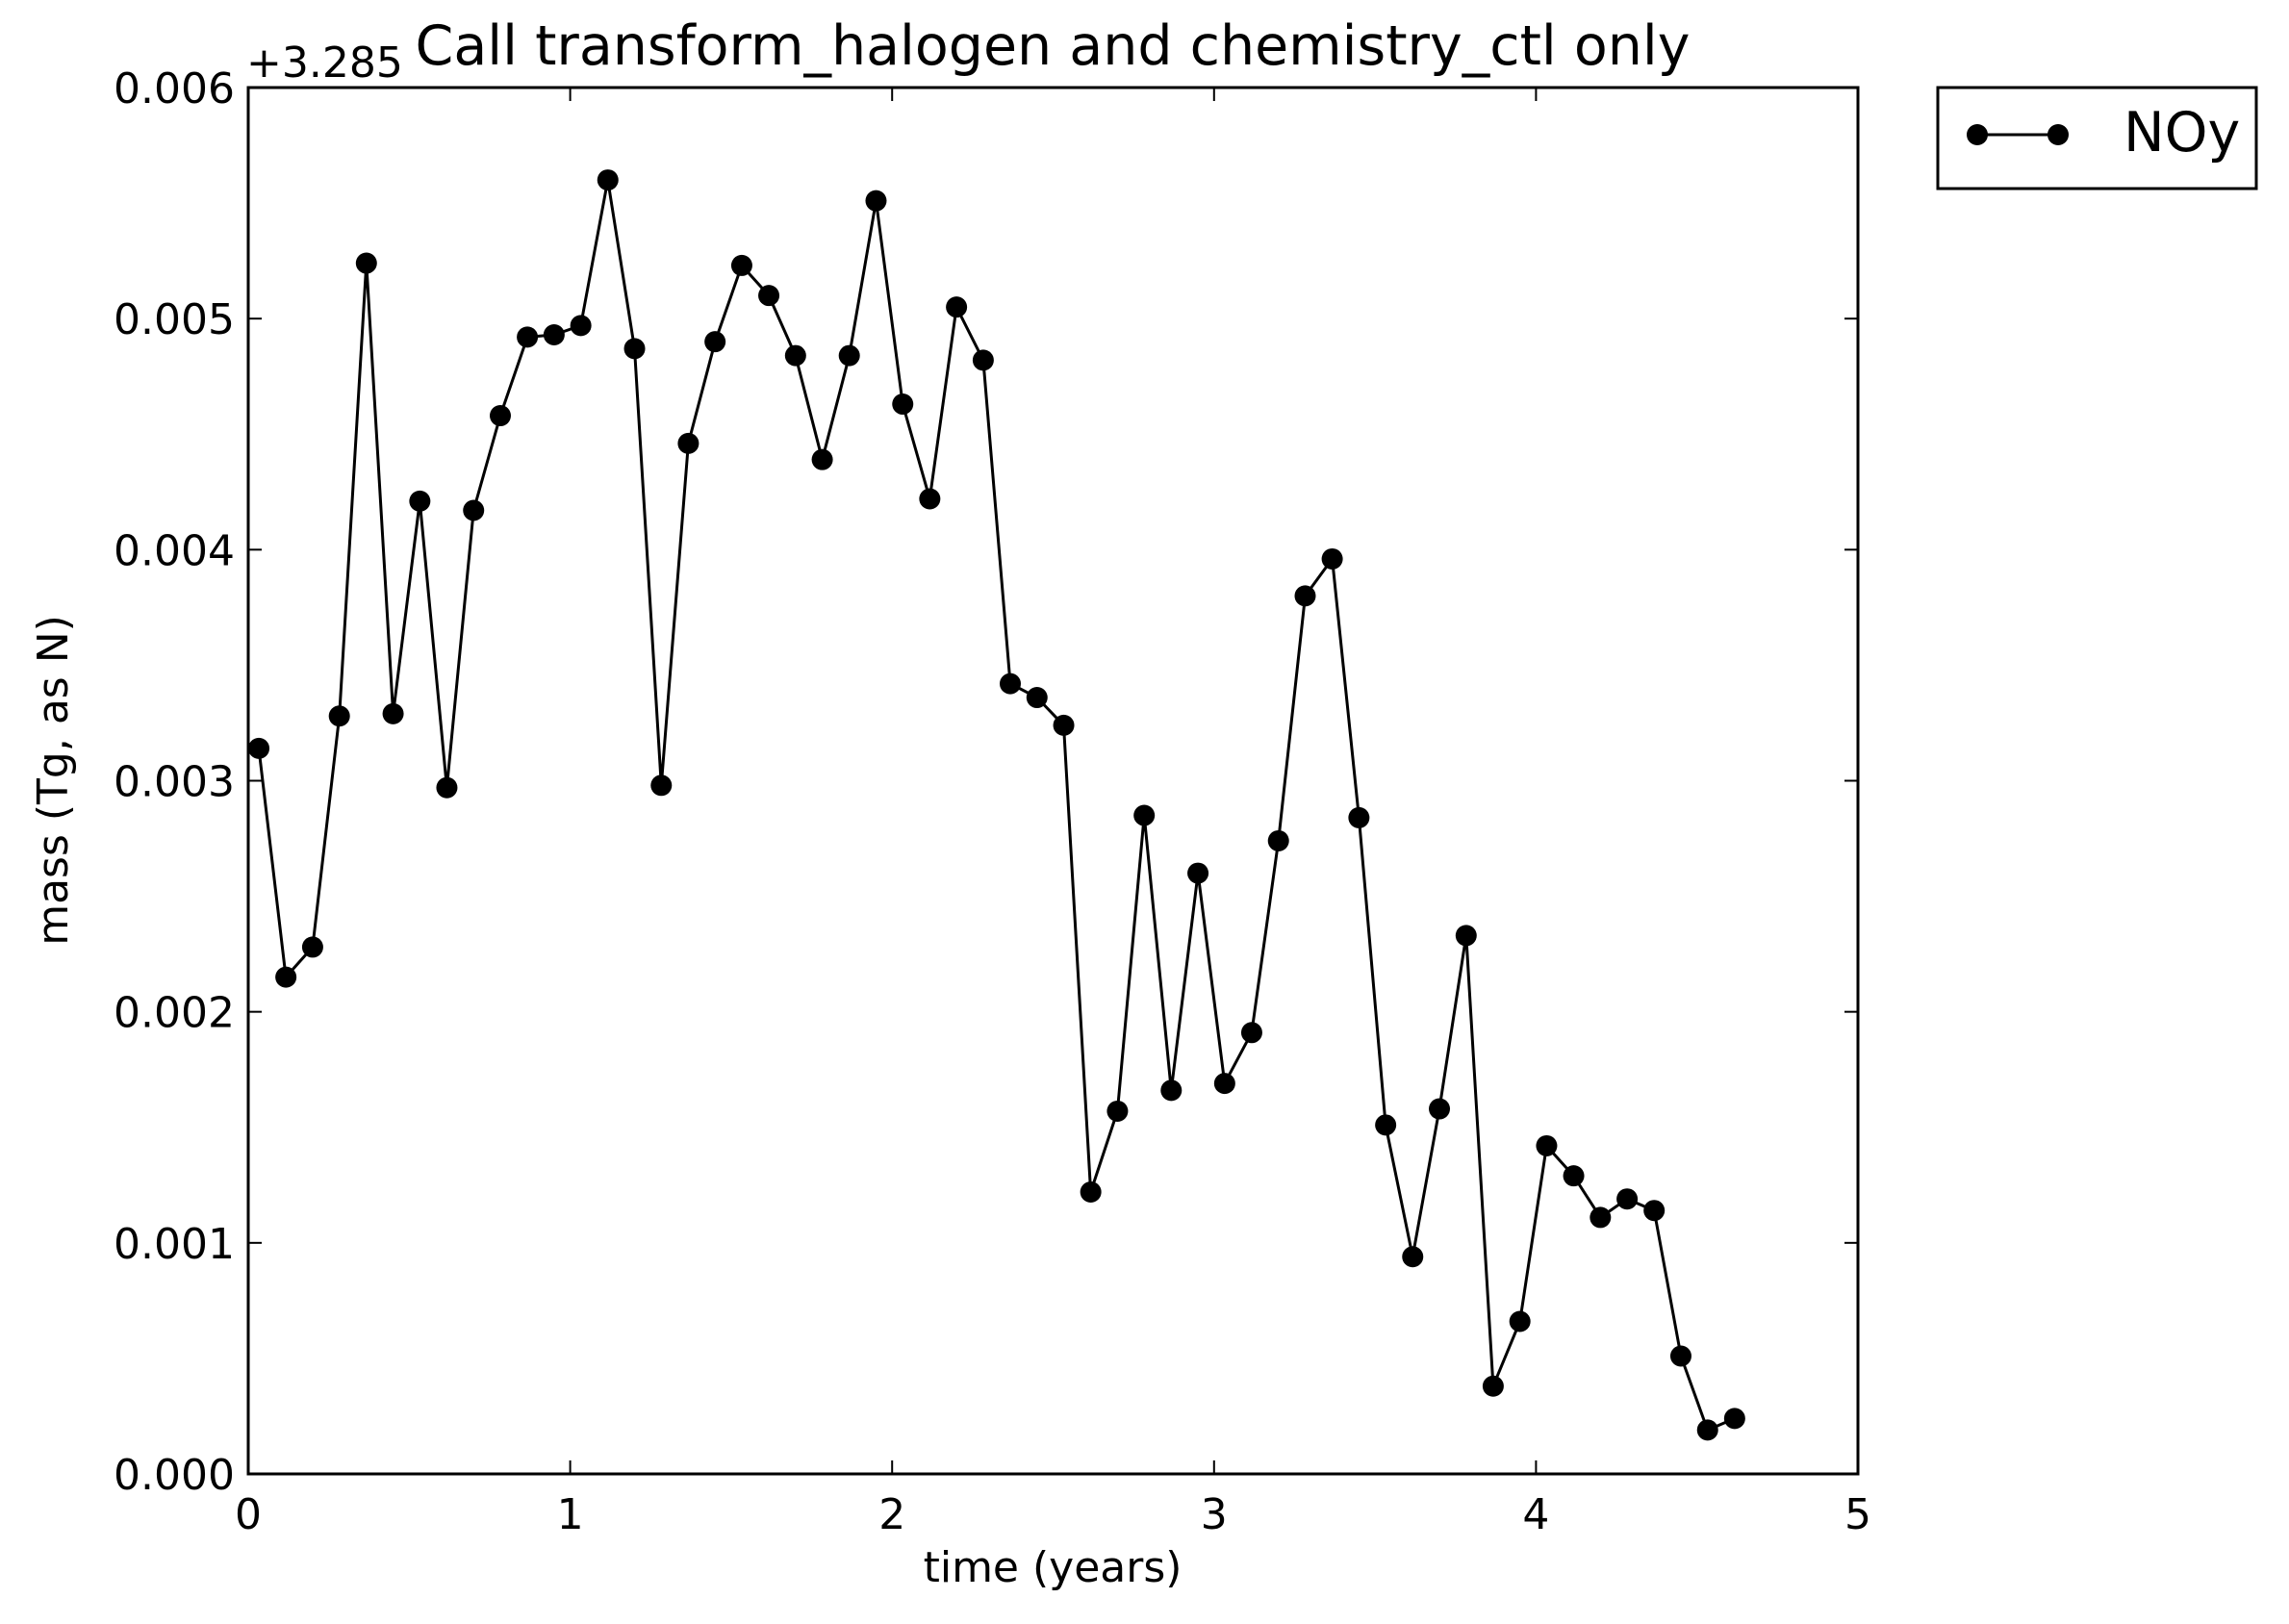 The height and width of the screenshot is (1624, 2289). I want to click on y-axis-label: mass (Tg, as N), so click(53, 780).